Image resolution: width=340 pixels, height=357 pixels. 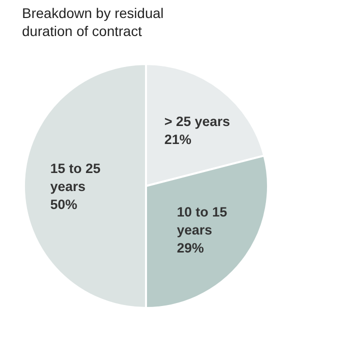 I want to click on chart-title: Breakdown by residual duration of contract, so click(x=93, y=22).